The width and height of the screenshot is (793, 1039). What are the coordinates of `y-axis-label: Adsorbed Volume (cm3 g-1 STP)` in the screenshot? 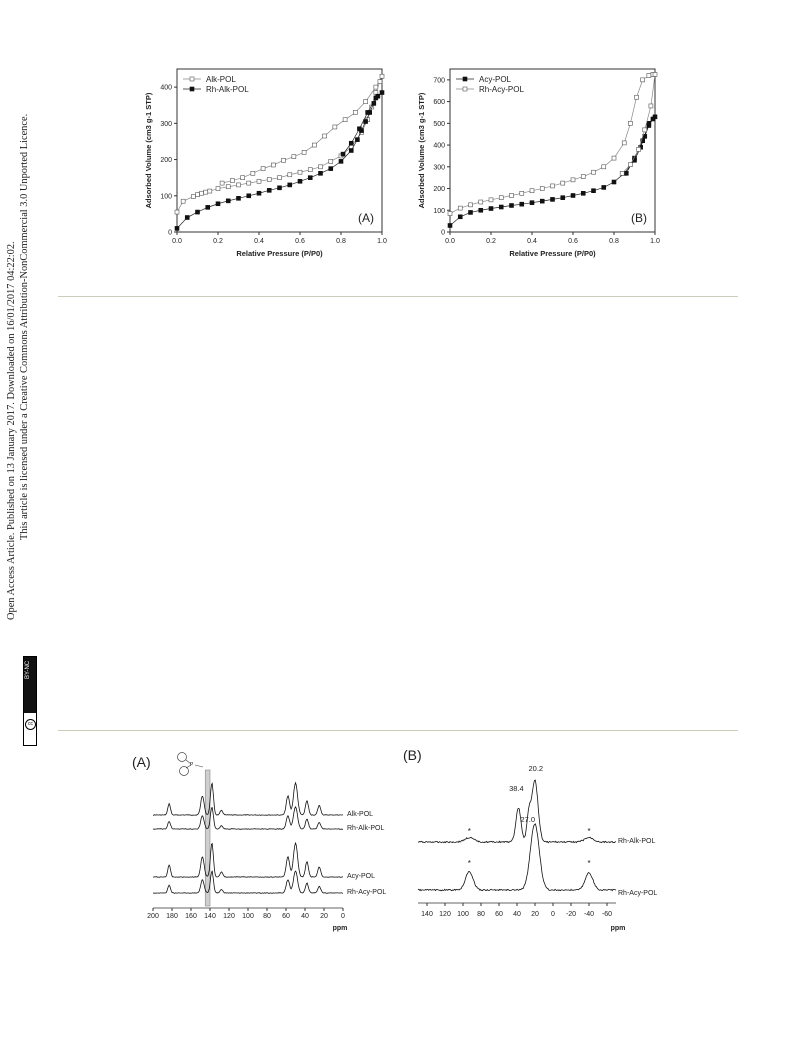 It's located at (148, 150).